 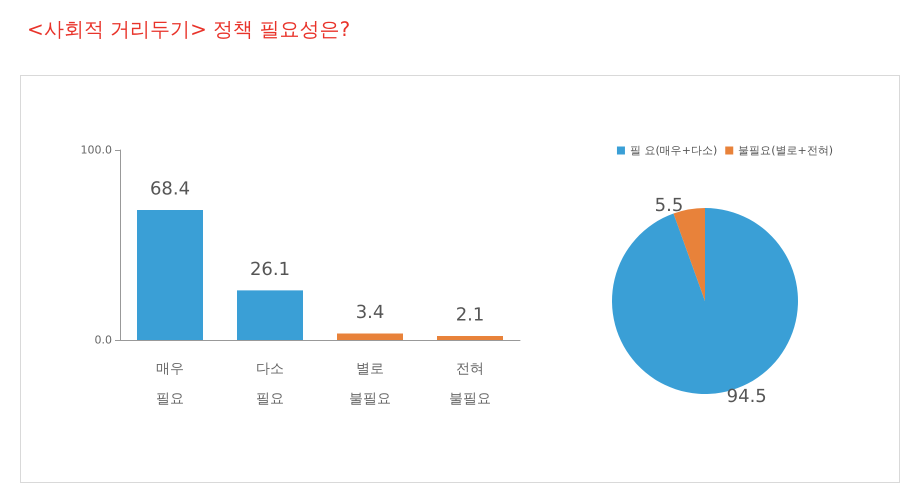 I want to click on y-tick-label: 0.0, so click(x=103, y=340).